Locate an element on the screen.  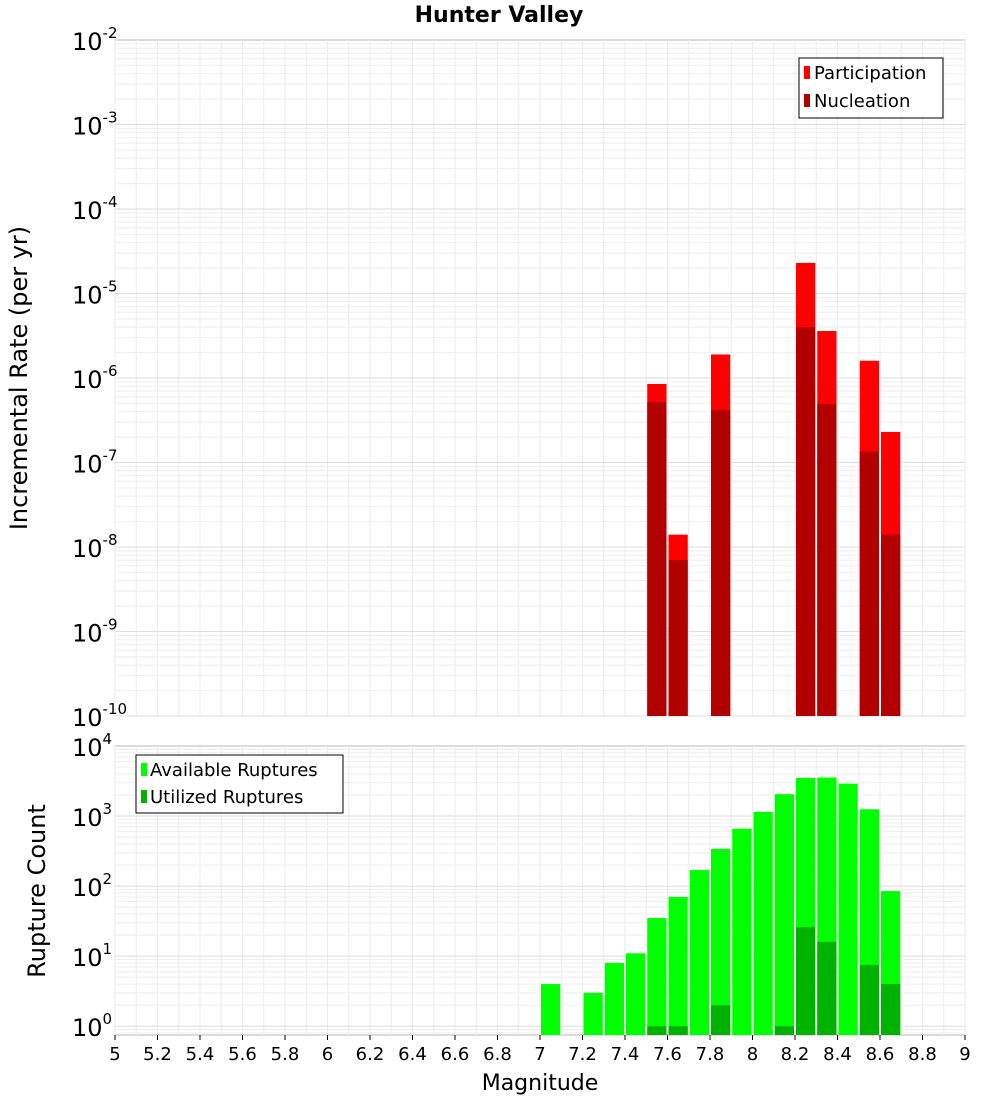
rate-y-tick-label: 10⁻² is located at coordinates (95, 40).